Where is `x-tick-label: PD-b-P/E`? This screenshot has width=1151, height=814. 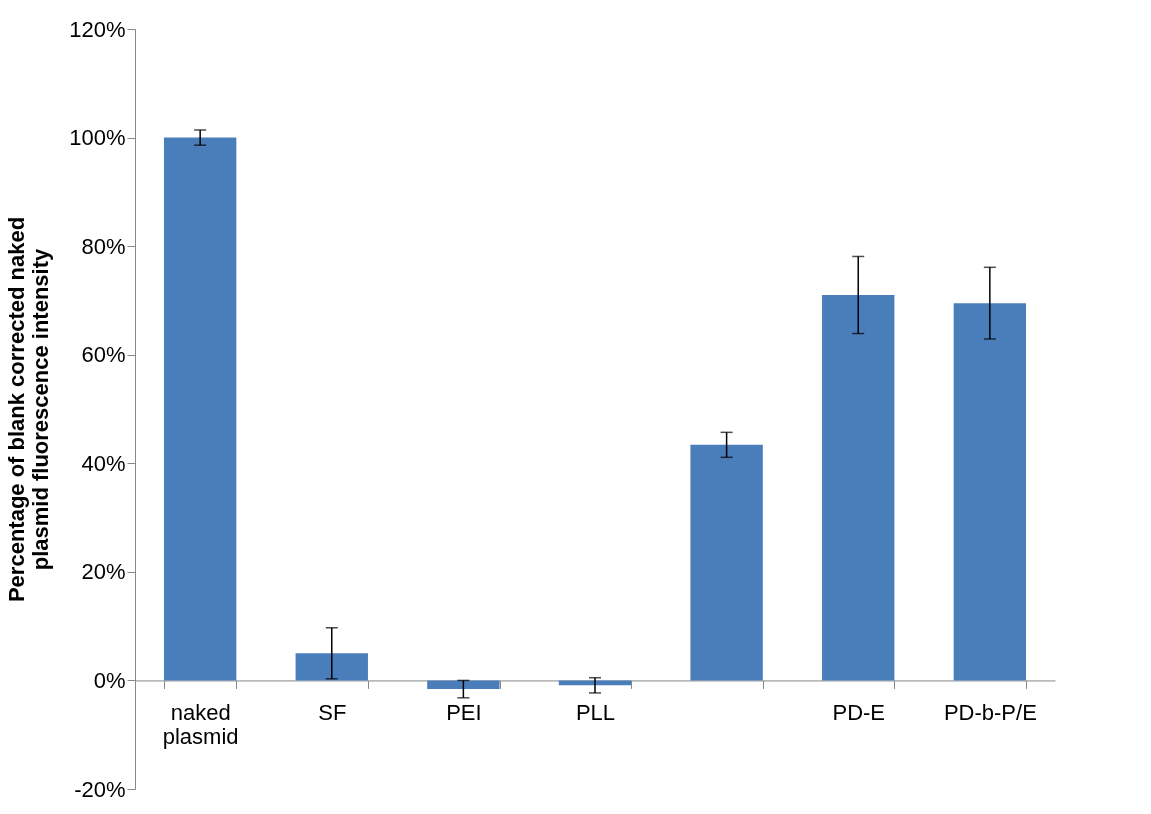 x-tick-label: PD-b-P/E is located at coordinates (990, 712).